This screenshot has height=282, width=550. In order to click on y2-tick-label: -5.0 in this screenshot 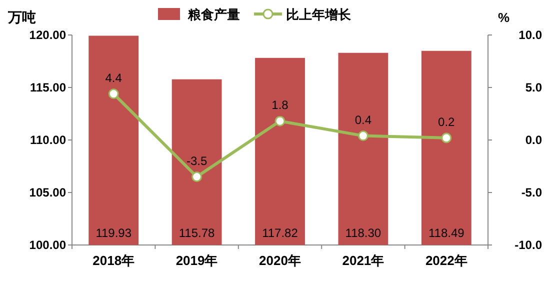, I will do `click(531, 193)`.